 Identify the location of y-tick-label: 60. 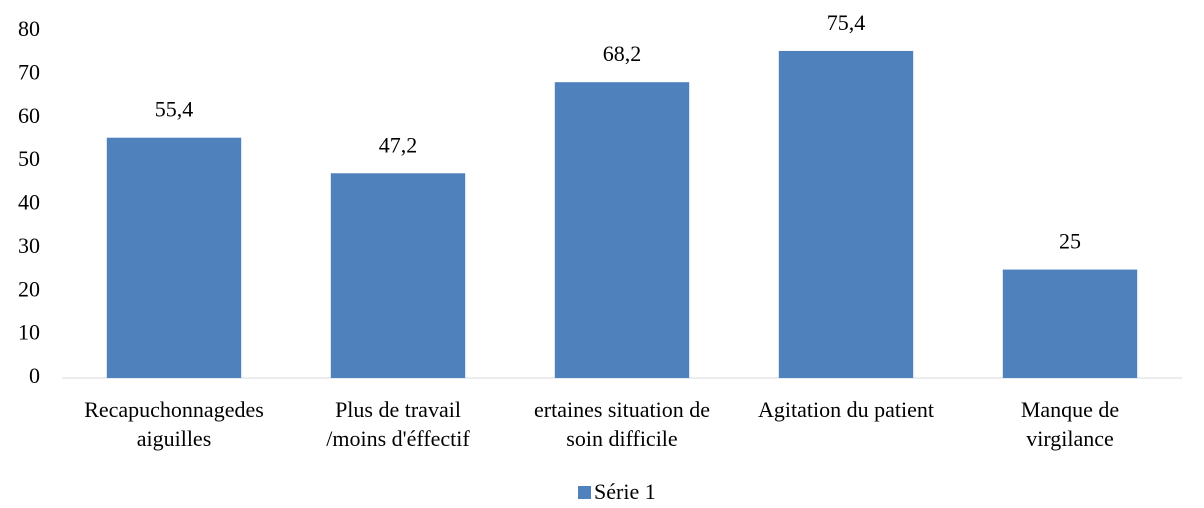
(29, 115).